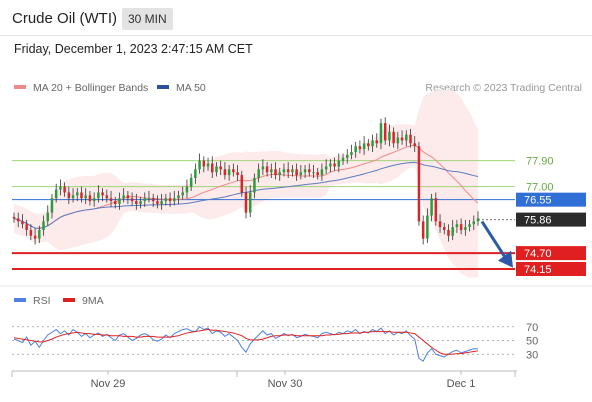 Image resolution: width=592 pixels, height=402 pixels. Describe the element at coordinates (494, 240) in the screenshot. I see `forecast-arrow-shaft` at that location.